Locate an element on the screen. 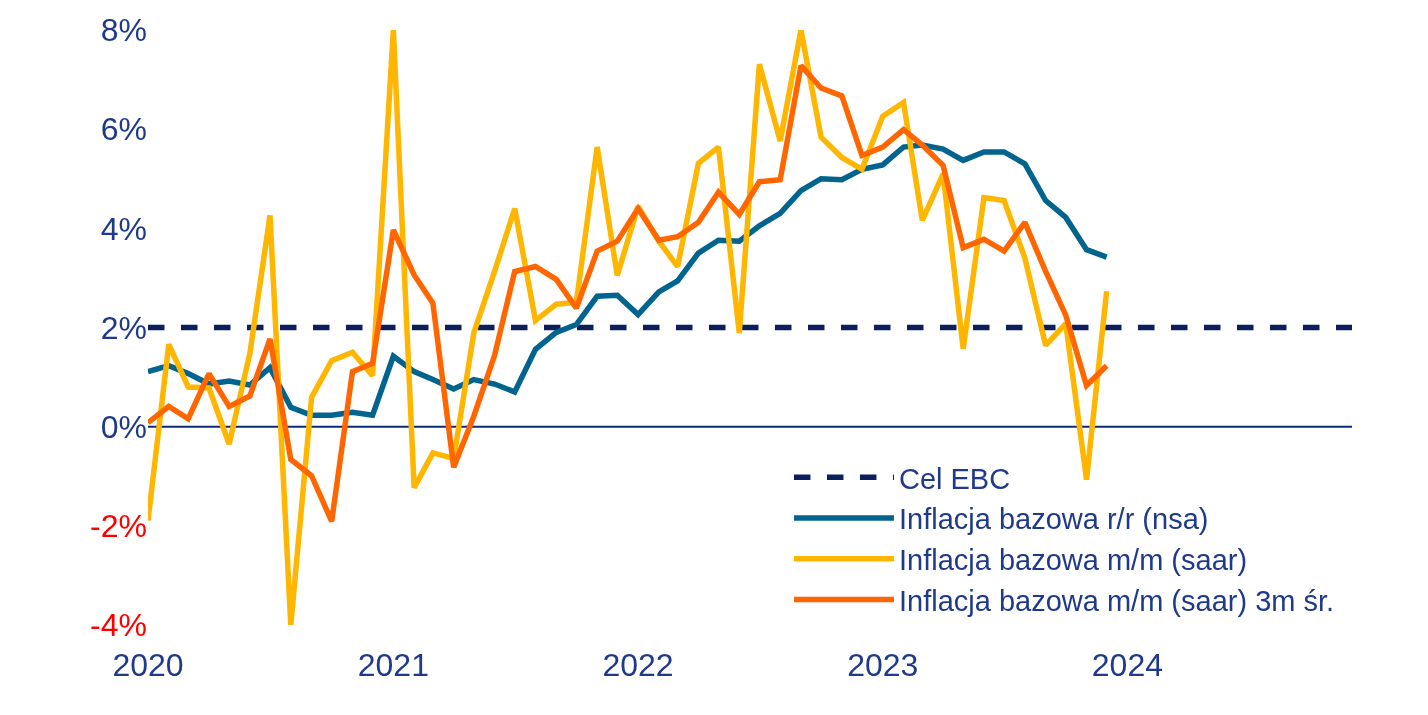  x-tick-label: 2021 is located at coordinates (393, 665).